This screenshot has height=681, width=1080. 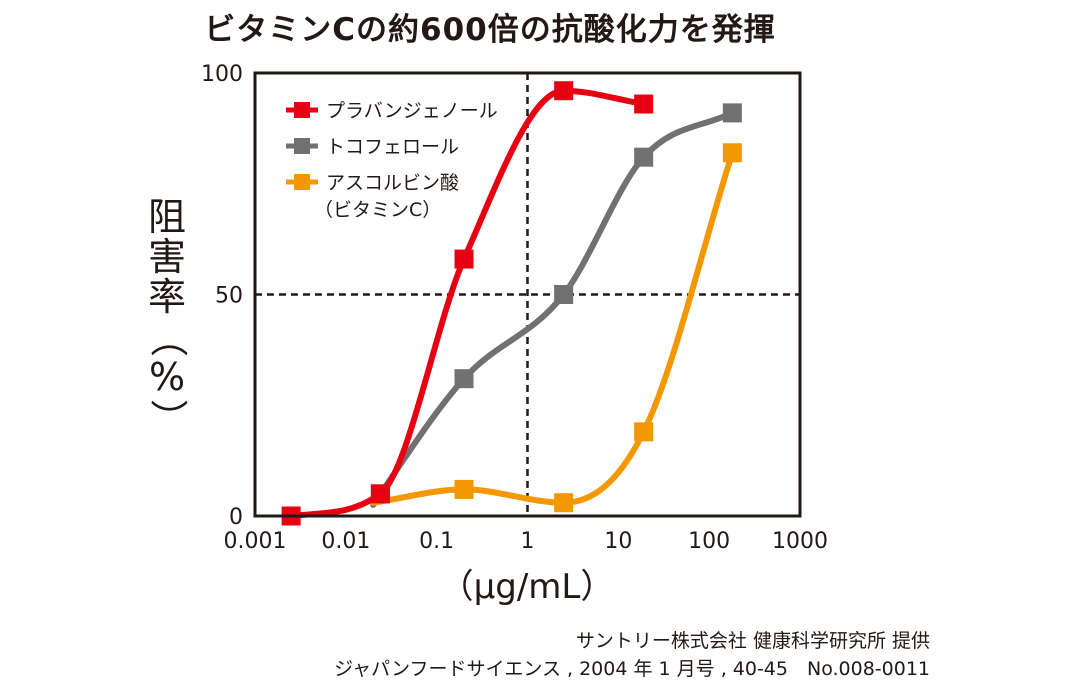 What do you see at coordinates (412, 111) in the screenshot?
I see `legend-label: プラバンジェノール` at bounding box center [412, 111].